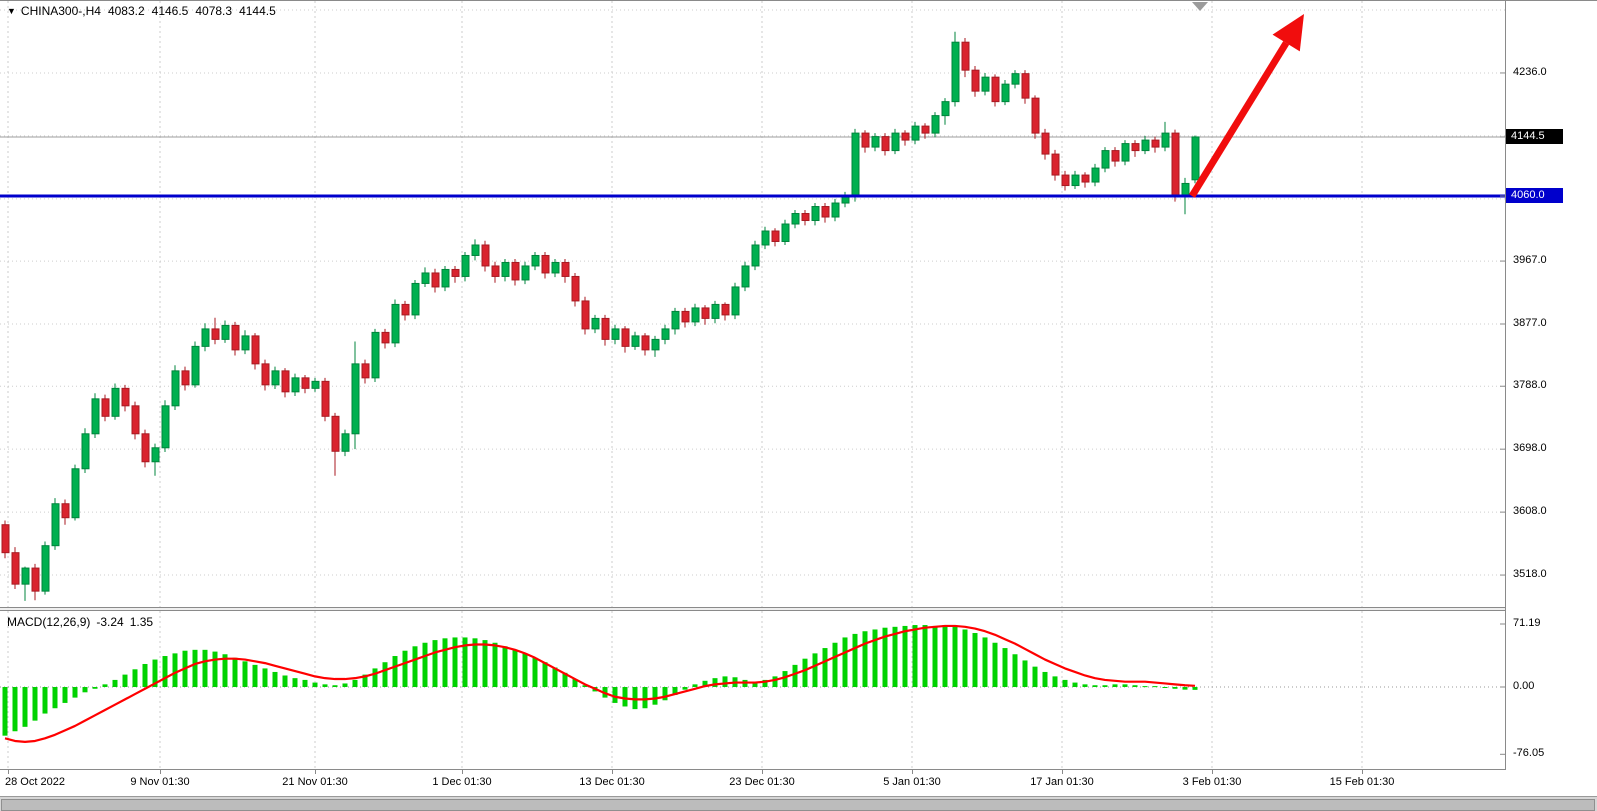 The image size is (1597, 811). Describe the element at coordinates (612, 782) in the screenshot. I see `time-axis-label: 13 Dec 01:30` at that location.